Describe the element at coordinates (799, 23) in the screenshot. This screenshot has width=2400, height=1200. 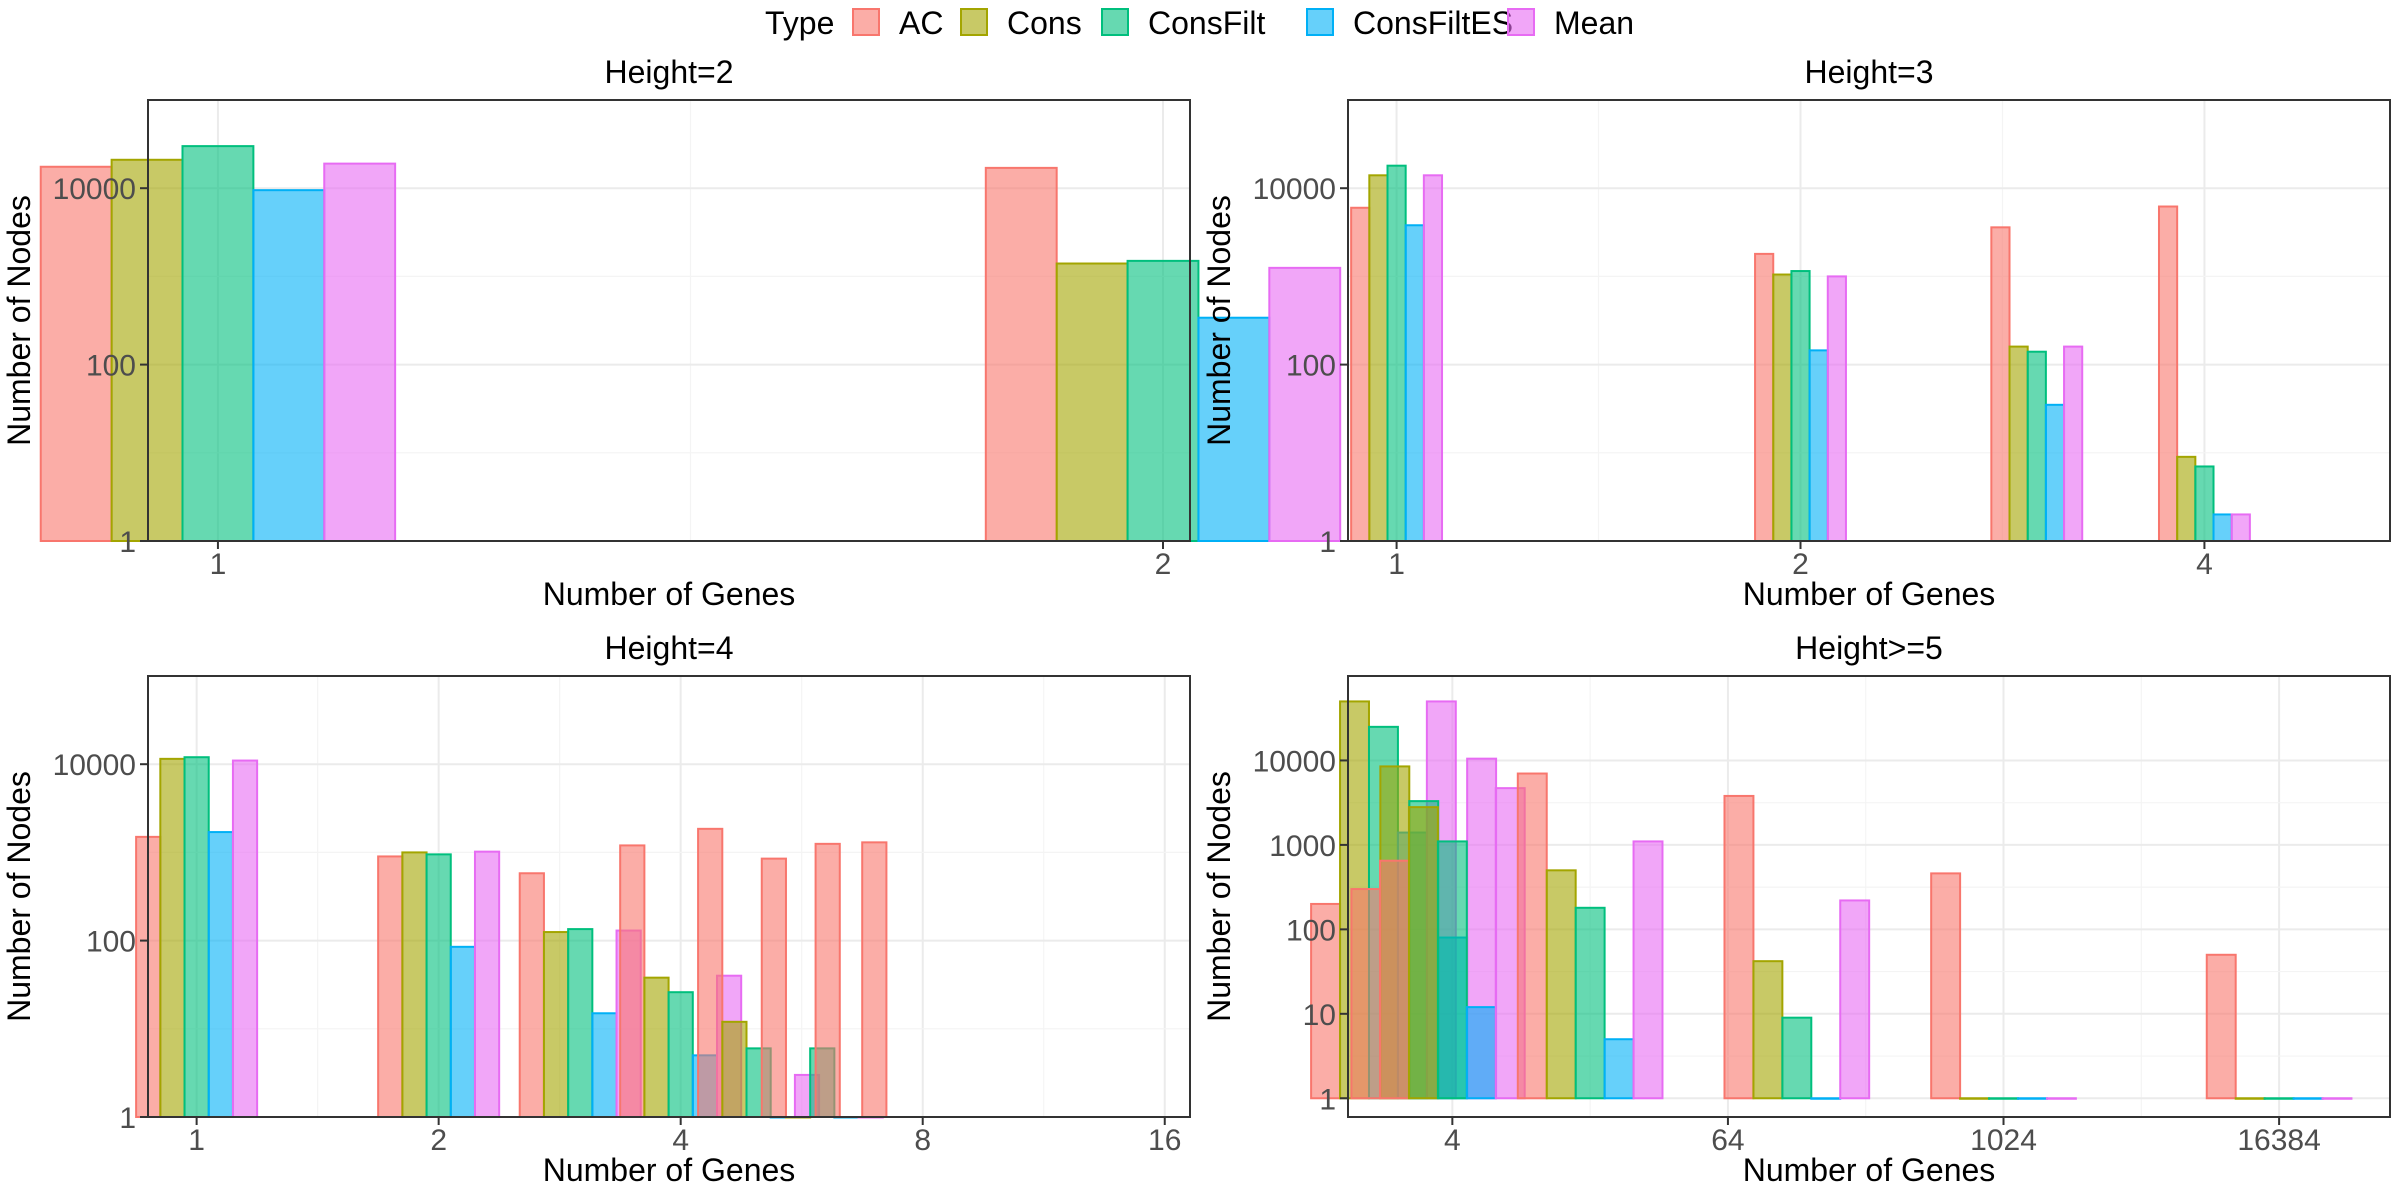
I see `legend-title: Type` at that location.